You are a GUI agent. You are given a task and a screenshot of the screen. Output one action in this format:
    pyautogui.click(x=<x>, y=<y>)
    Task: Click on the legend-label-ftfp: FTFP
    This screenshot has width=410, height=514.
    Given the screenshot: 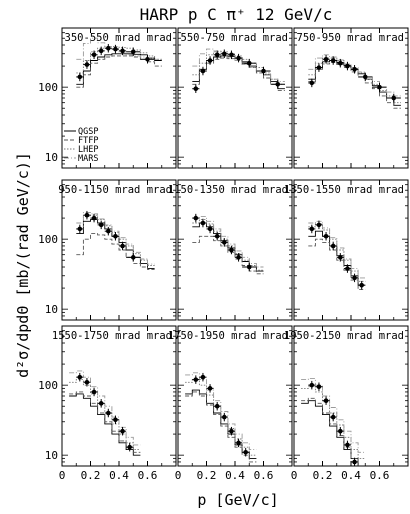 What is the action you would take?
    pyautogui.click(x=88, y=141)
    